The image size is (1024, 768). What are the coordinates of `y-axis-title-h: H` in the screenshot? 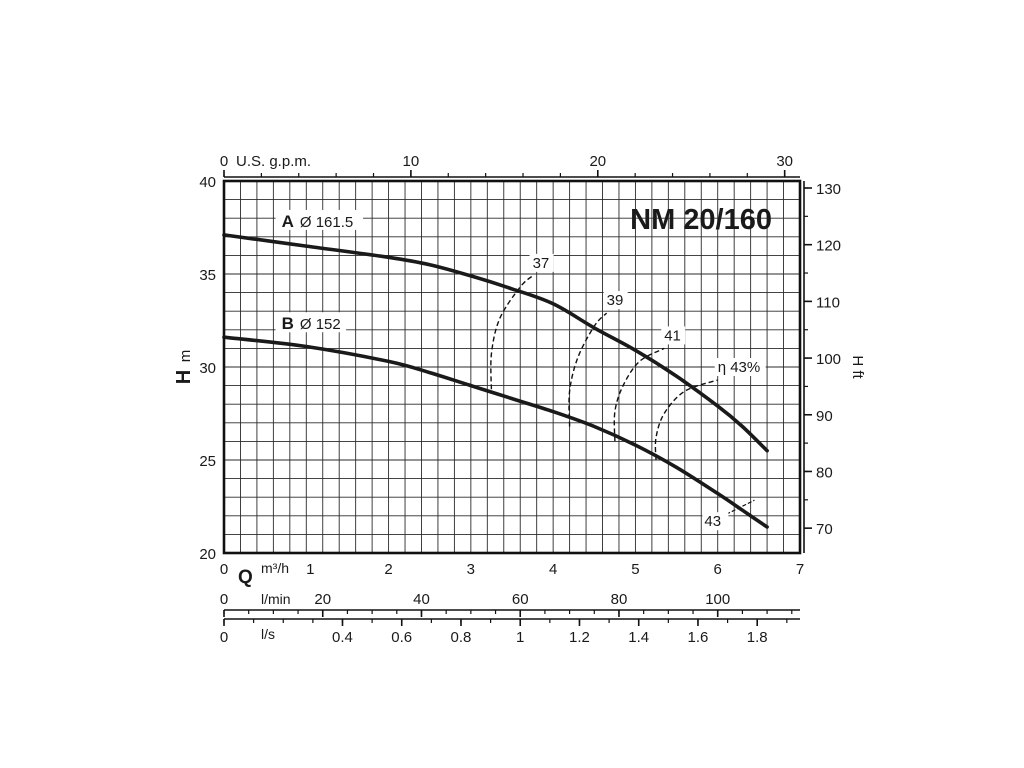 It's located at (184, 377).